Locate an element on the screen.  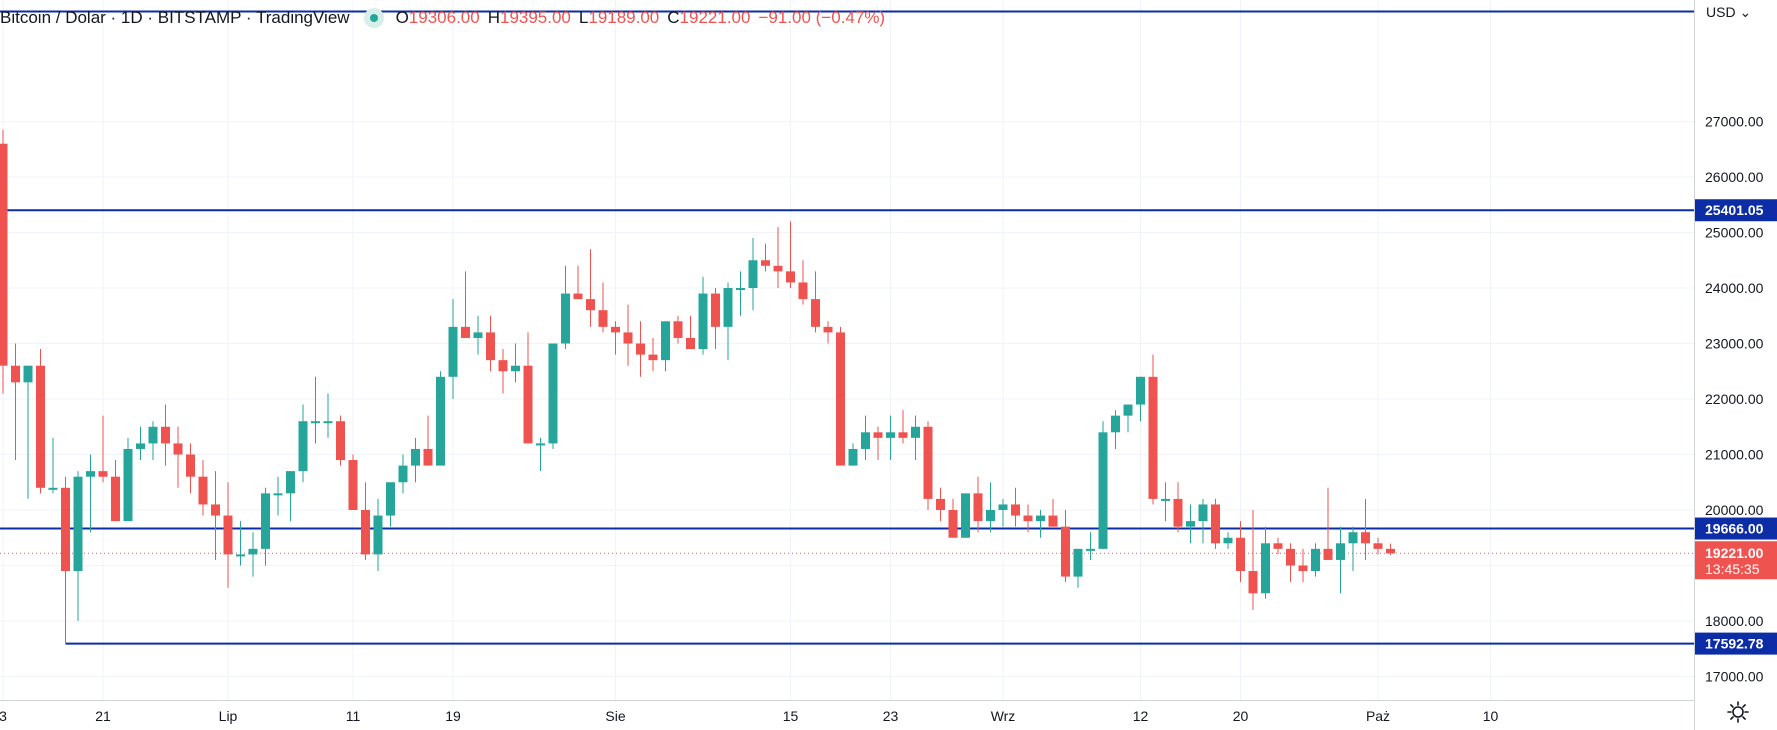
change-value: −91.00 (−0.47%) is located at coordinates (822, 17).